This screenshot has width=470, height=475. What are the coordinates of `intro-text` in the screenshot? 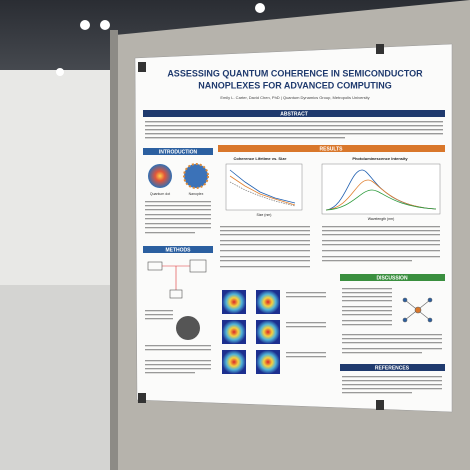 It's located at (178, 217).